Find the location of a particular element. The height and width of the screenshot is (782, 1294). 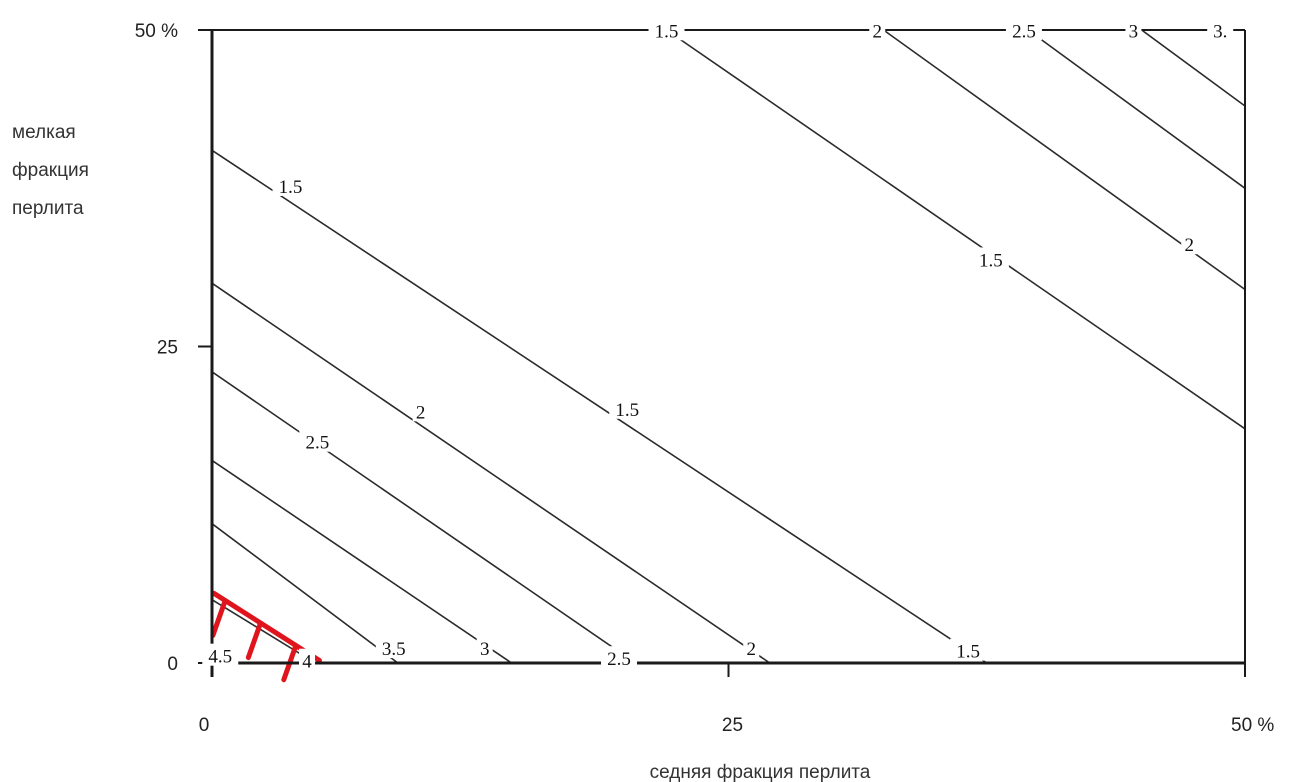

y-axis-title-line: фракция is located at coordinates (50, 170).